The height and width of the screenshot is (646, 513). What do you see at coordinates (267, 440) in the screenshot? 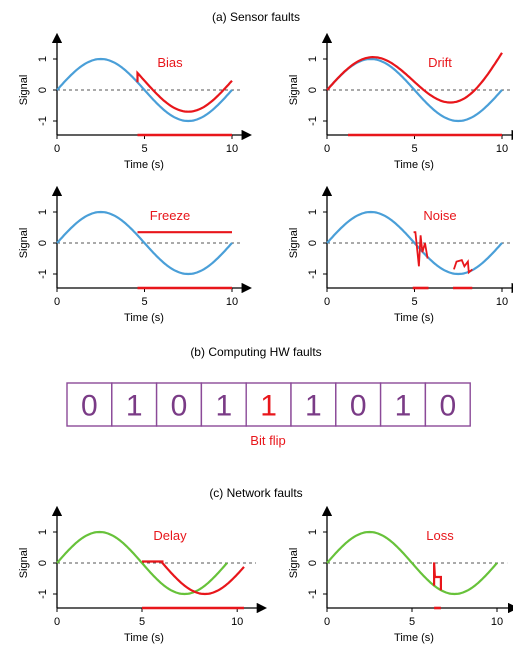
I see `bit-flip-caption: Bit flip` at bounding box center [267, 440].